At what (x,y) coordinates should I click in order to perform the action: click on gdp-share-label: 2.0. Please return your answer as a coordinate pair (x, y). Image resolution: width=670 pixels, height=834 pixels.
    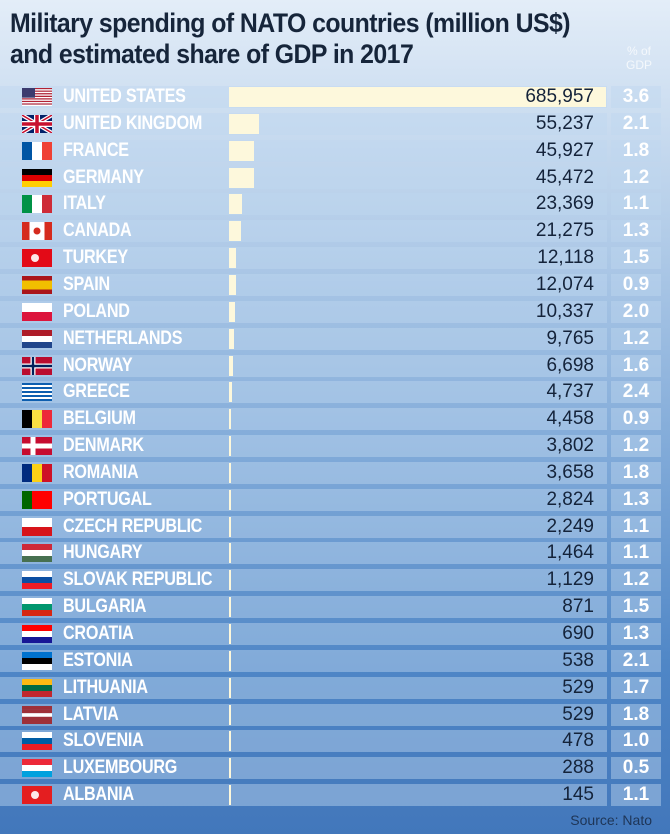
    Looking at the image, I should click on (636, 311).